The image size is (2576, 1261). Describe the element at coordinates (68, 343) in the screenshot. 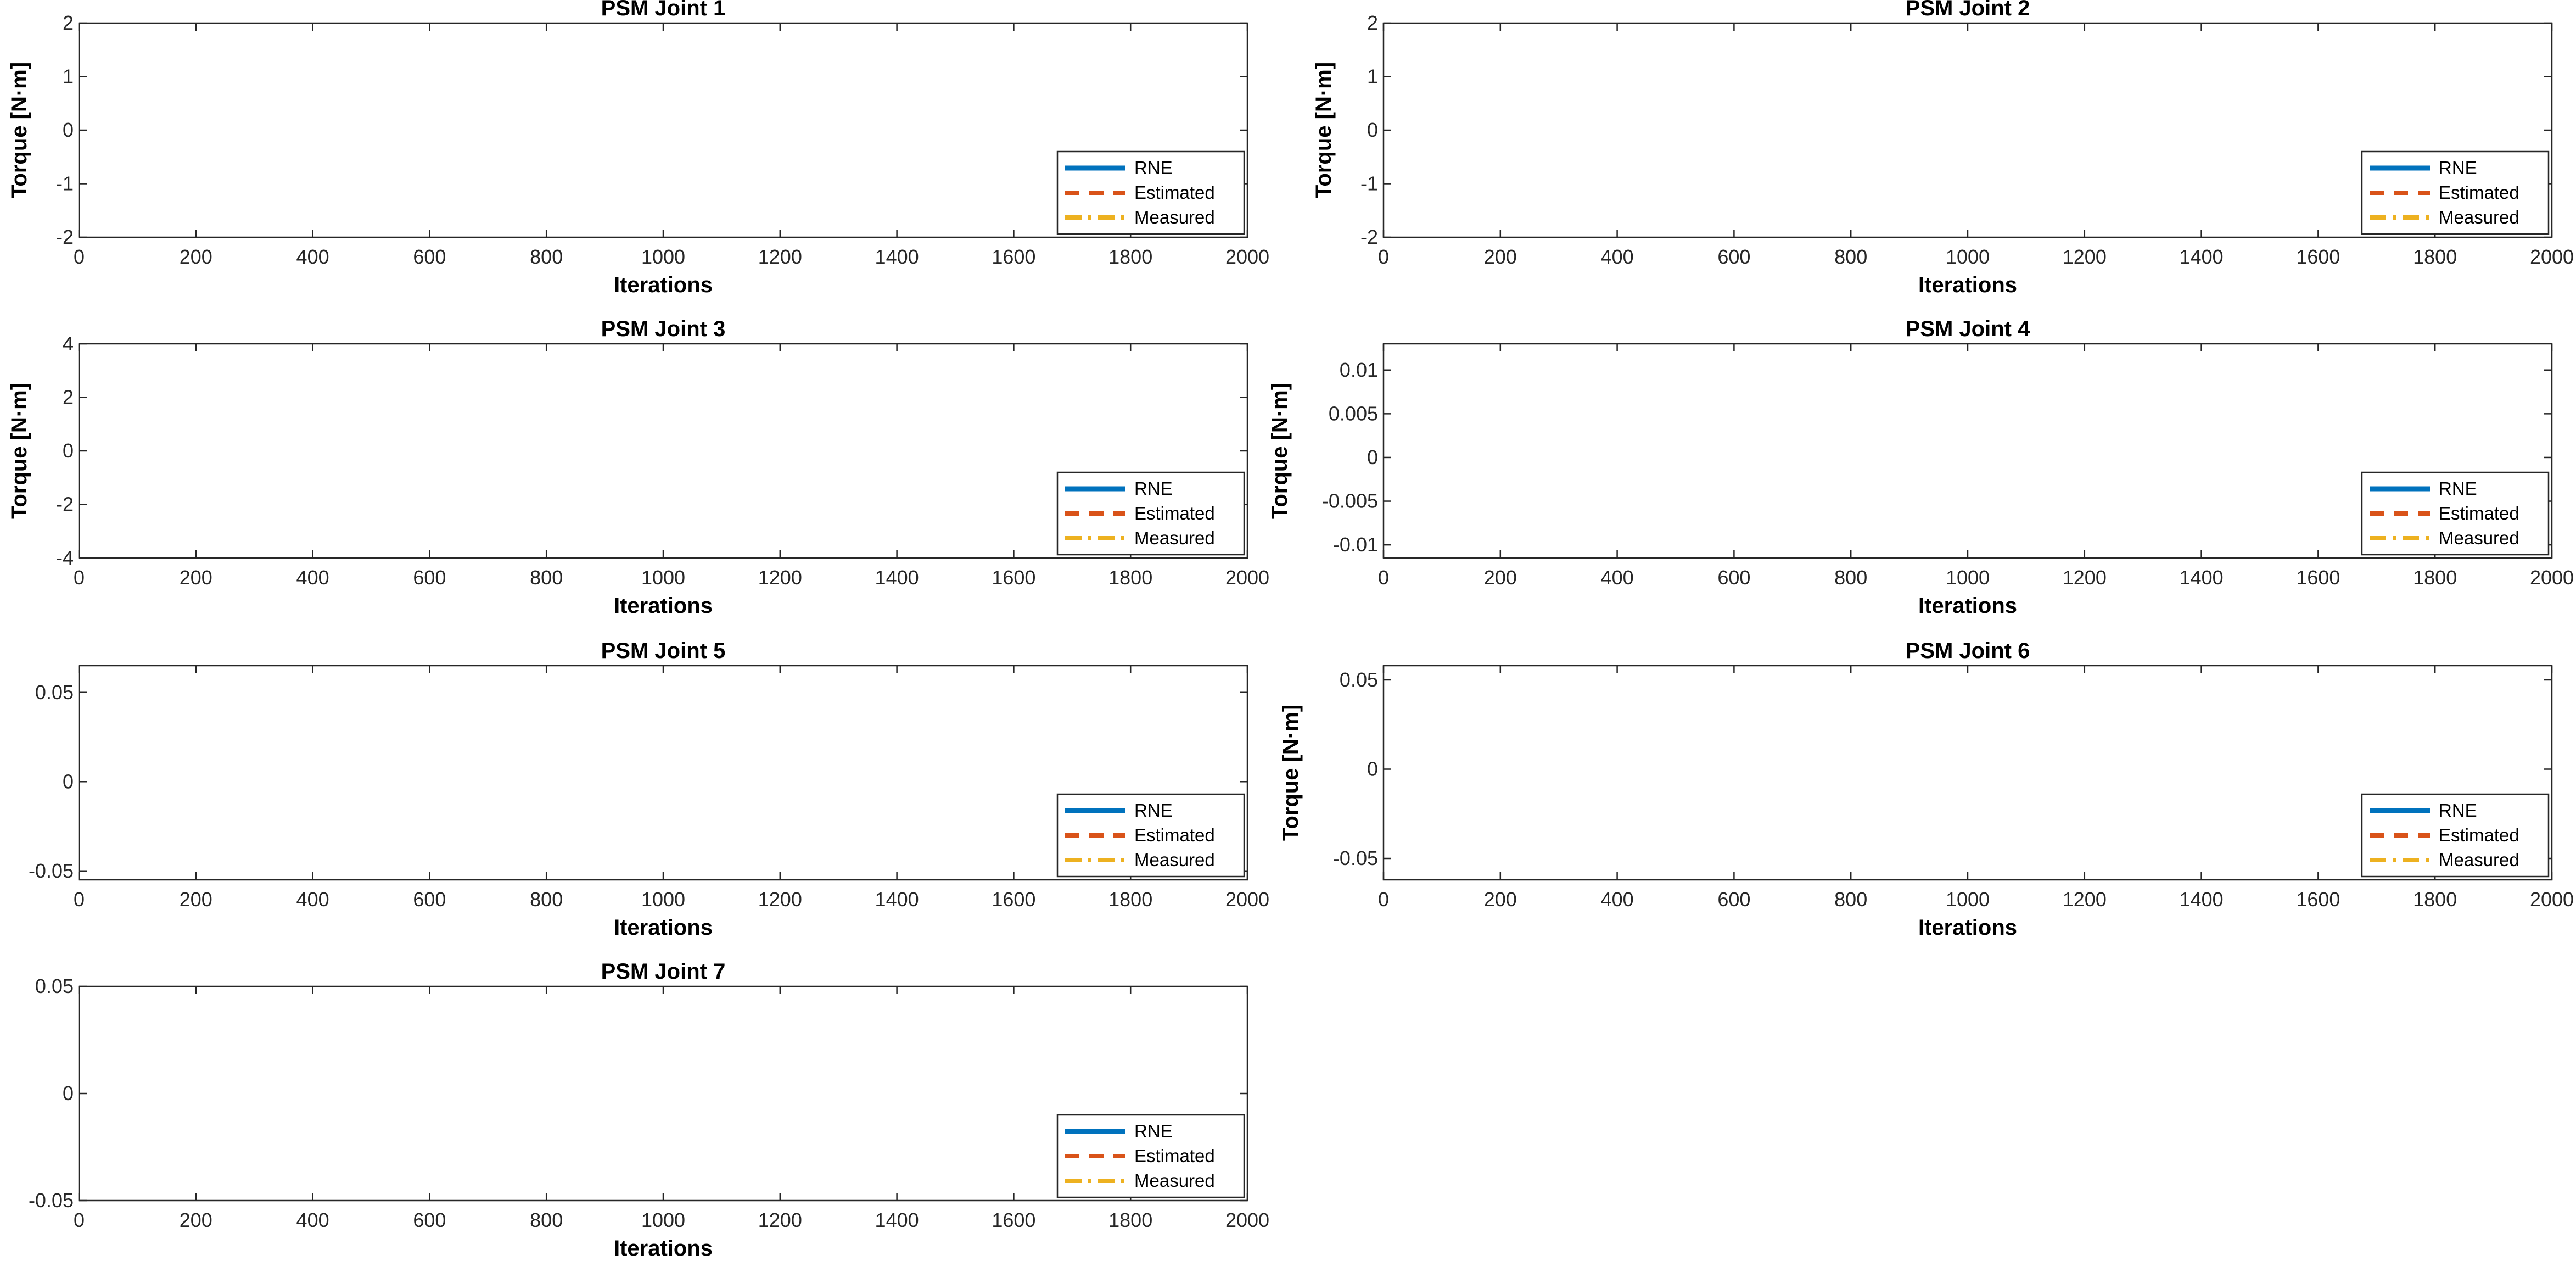

I see `y-tick-label: 4` at that location.